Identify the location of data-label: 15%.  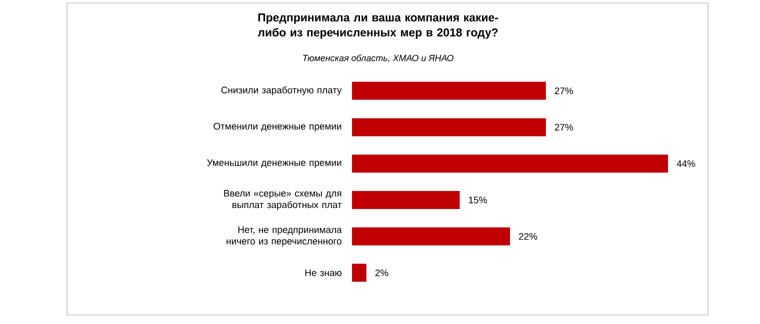
(477, 200).